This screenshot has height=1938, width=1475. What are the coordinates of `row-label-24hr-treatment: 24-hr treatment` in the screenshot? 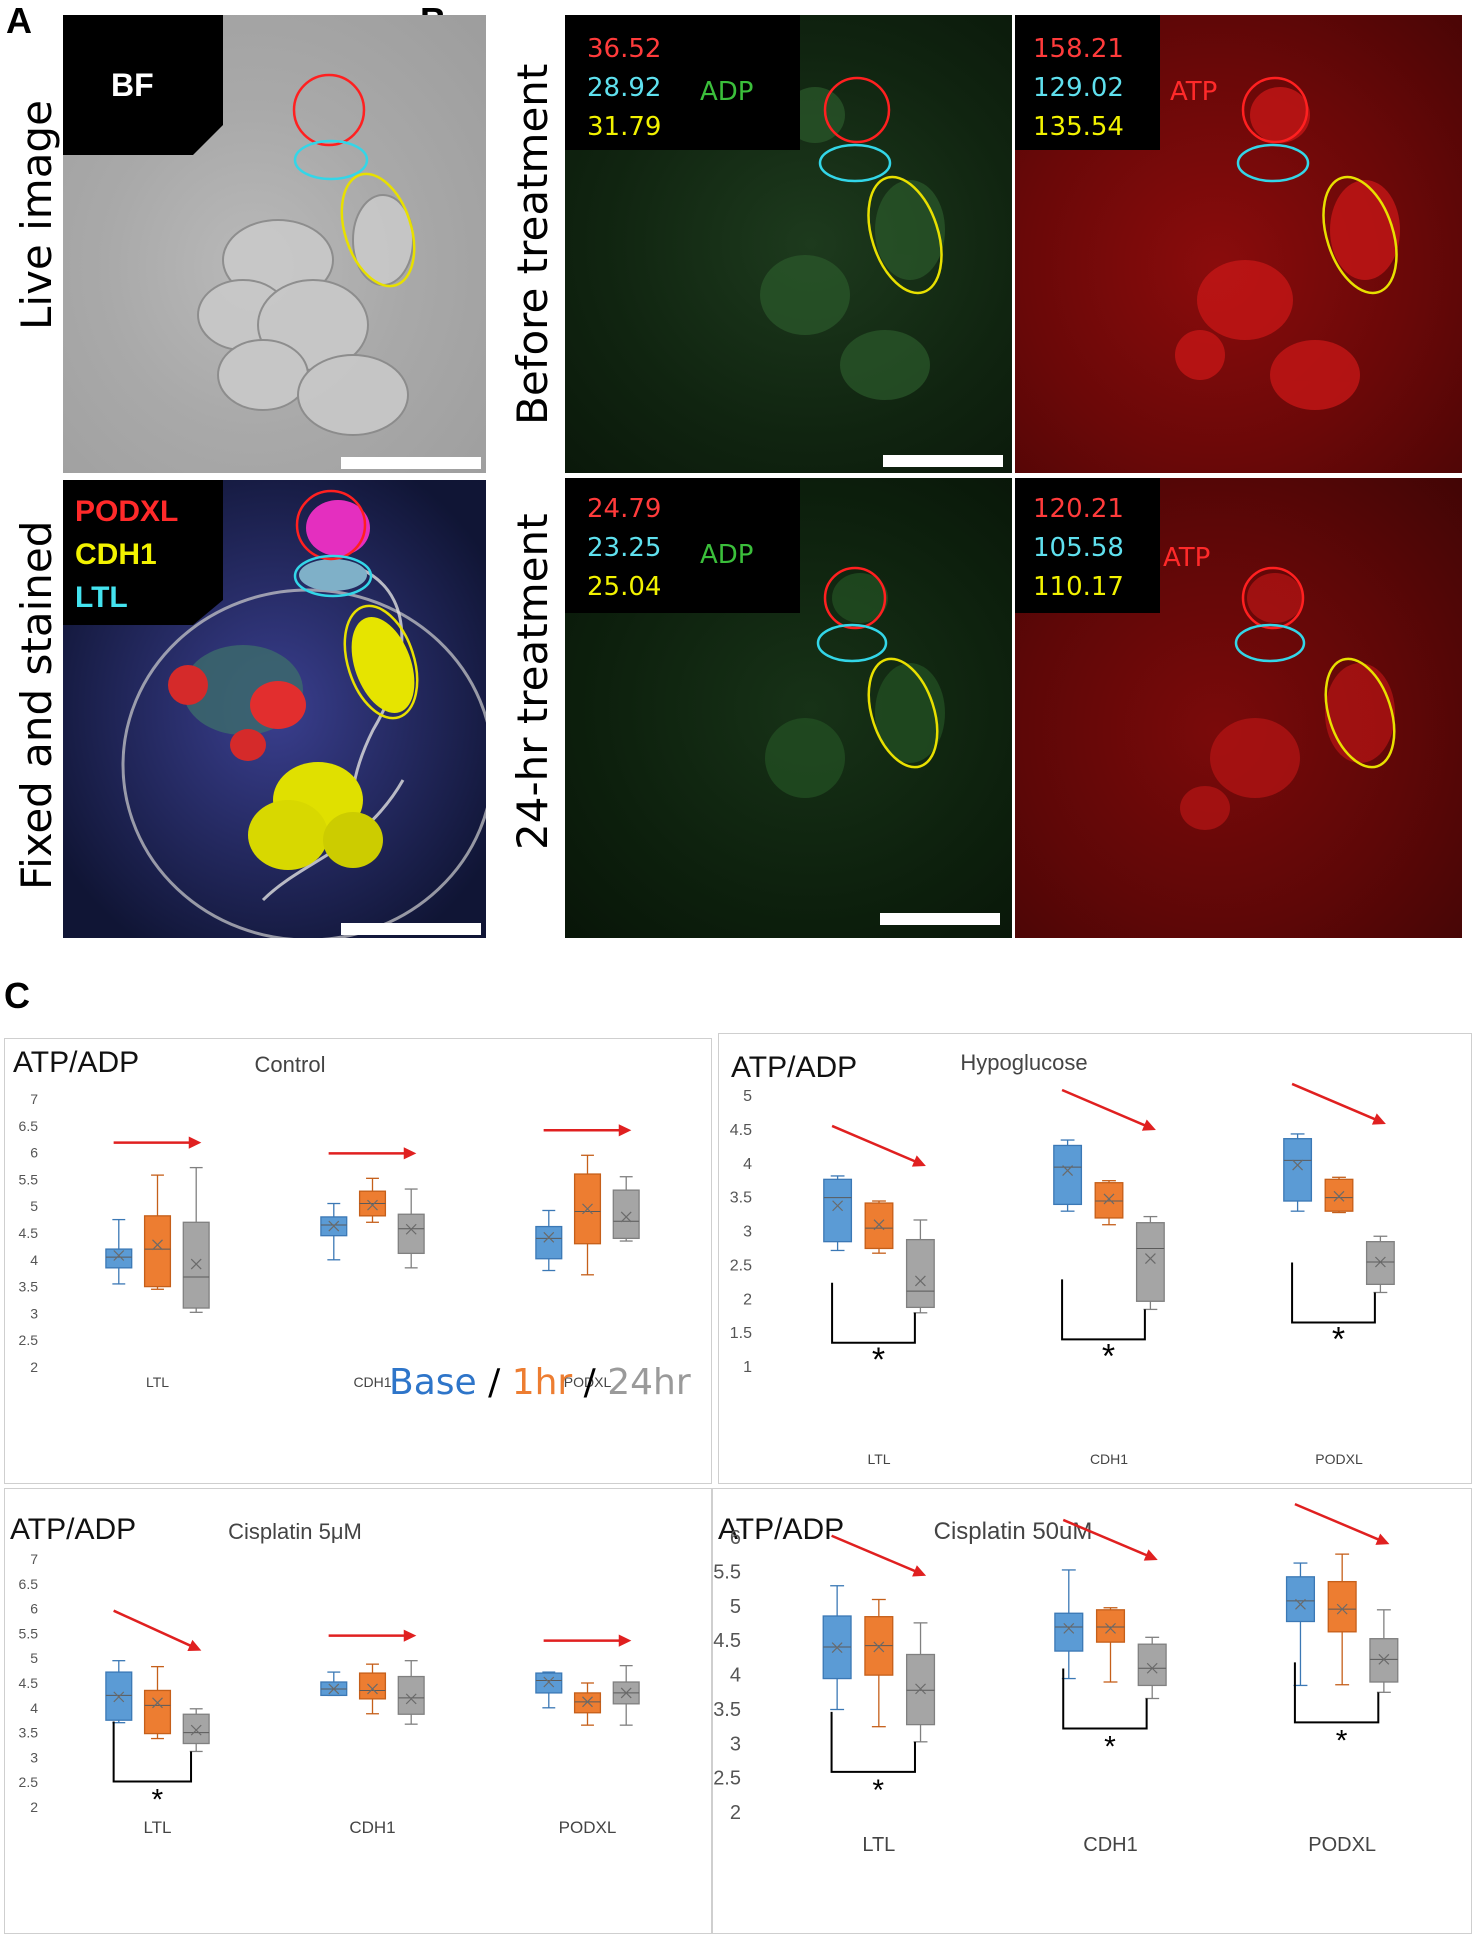 It's located at (532, 681).